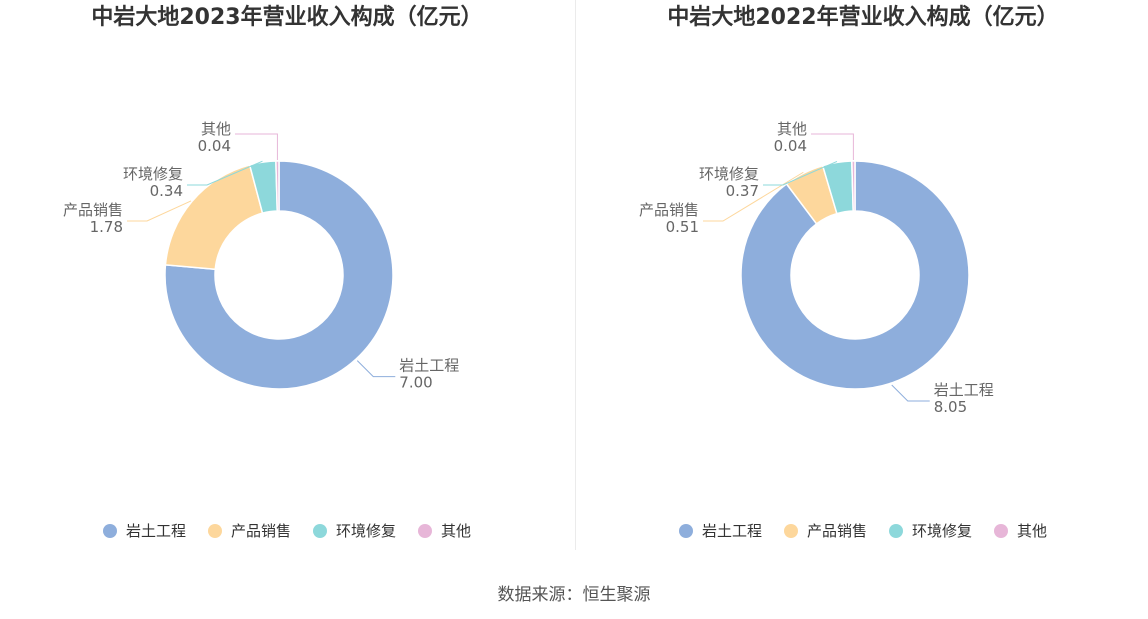 The image size is (1148, 619). Describe the element at coordinates (106, 227) in the screenshot. I see `slice-label-value: 1.78` at that location.